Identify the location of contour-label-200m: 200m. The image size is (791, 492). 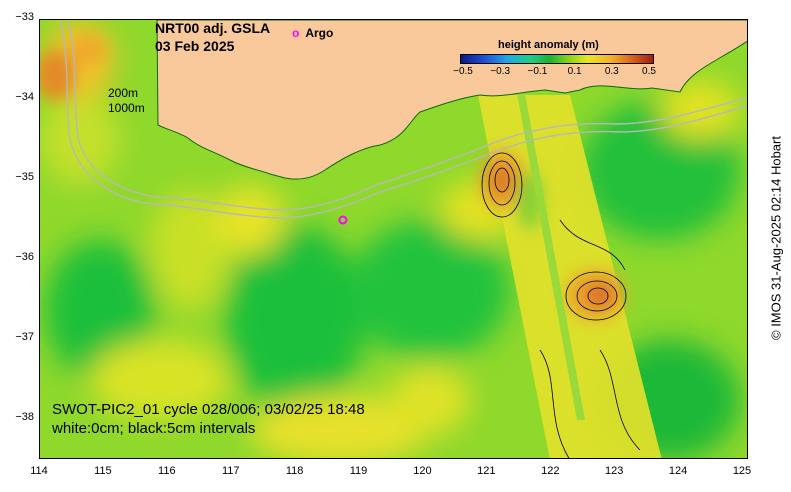
(123, 93).